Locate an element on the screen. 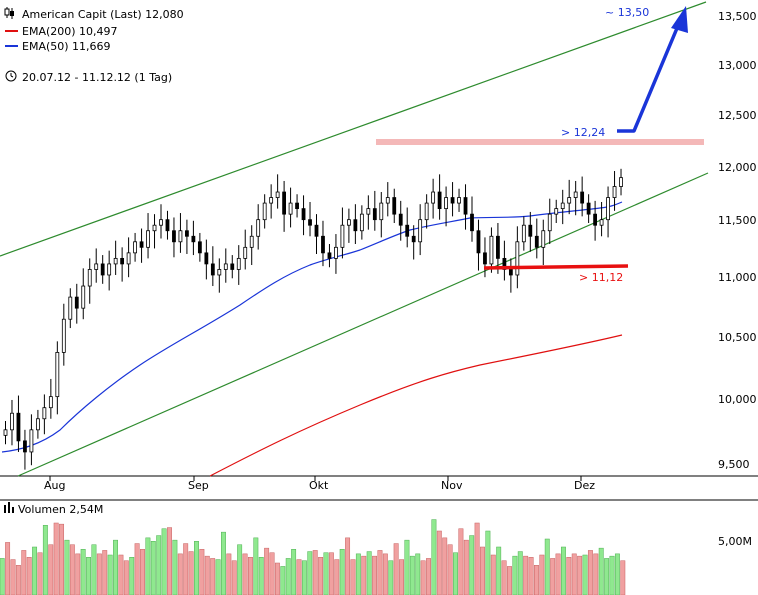  month-axis: Aug Sep Okt Nov Dez is located at coordinates (319, 484).